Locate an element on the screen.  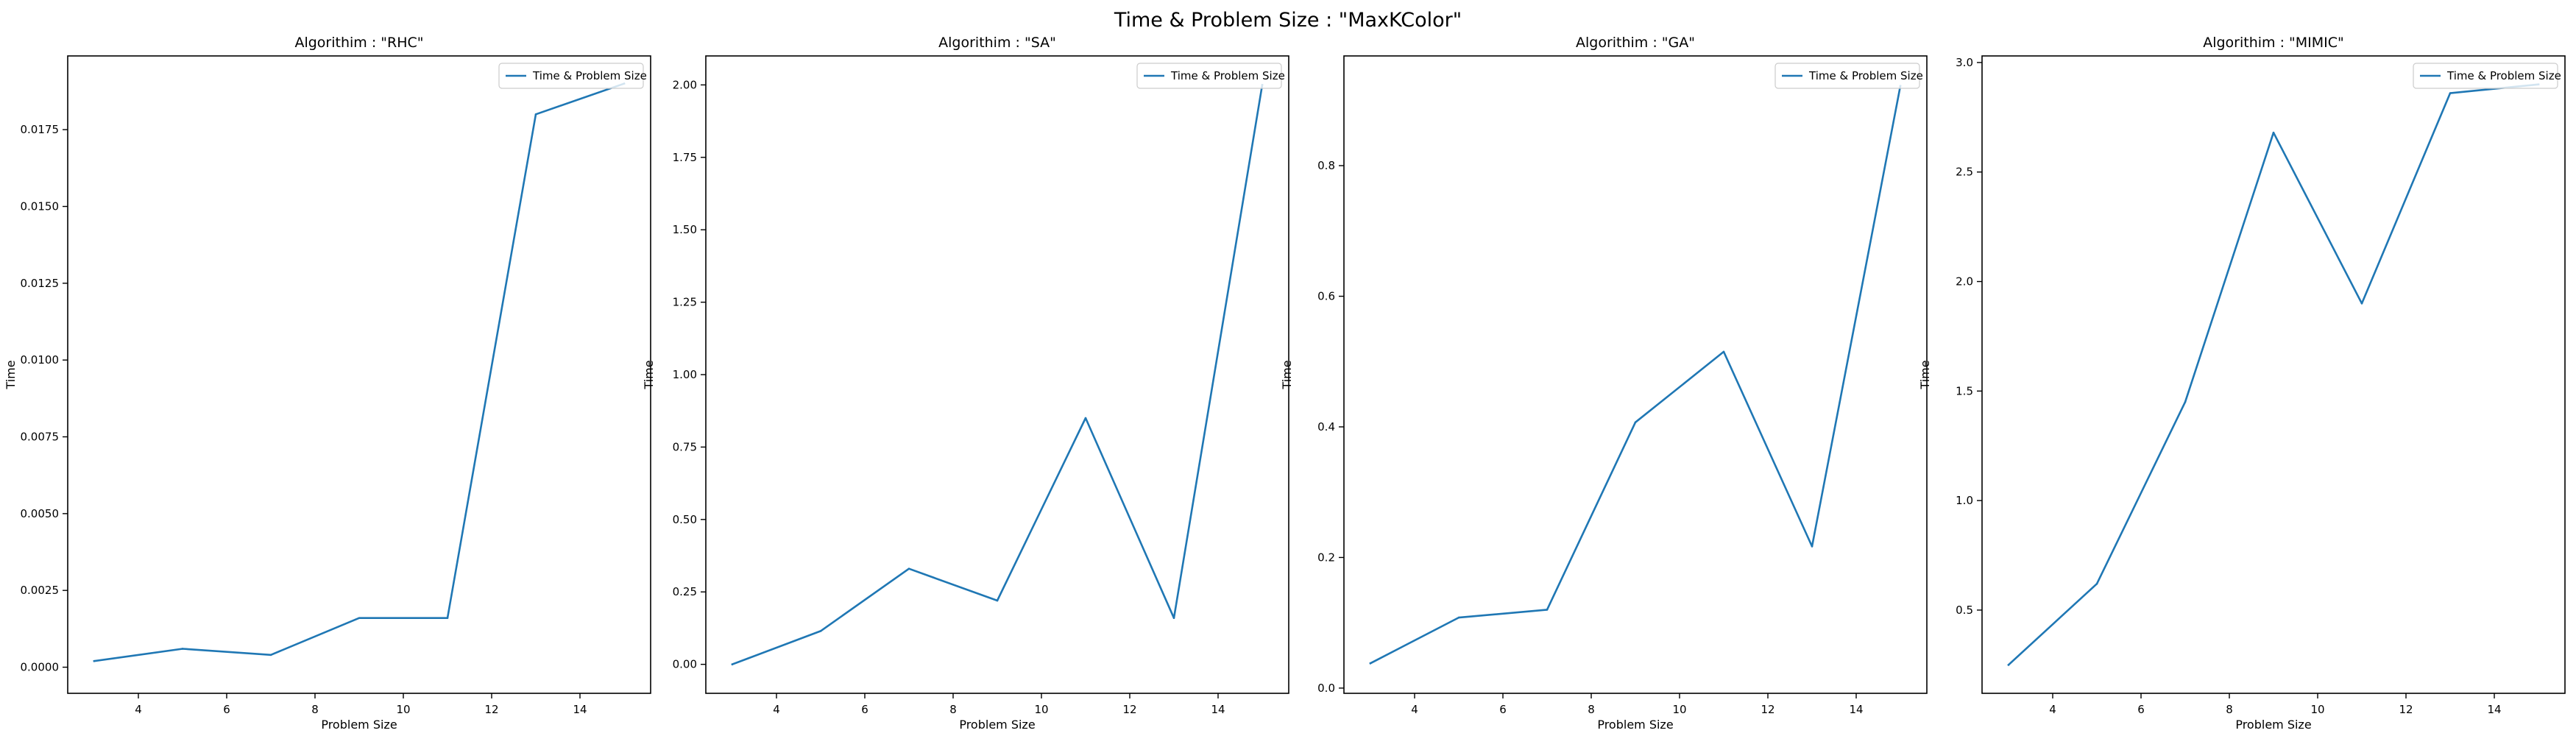
y-tick-label: 0.0000 is located at coordinates (40, 667).